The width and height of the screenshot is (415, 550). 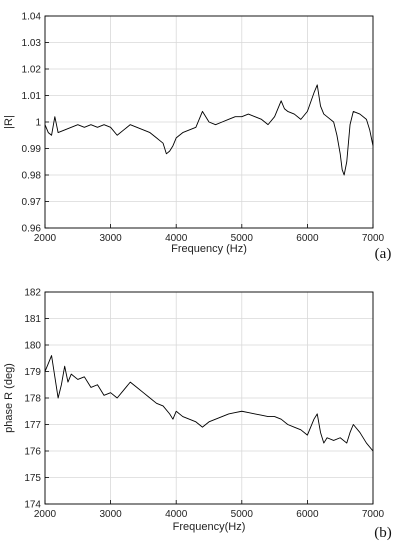 I want to click on y-tick-label: 0.97, so click(x=32, y=202).